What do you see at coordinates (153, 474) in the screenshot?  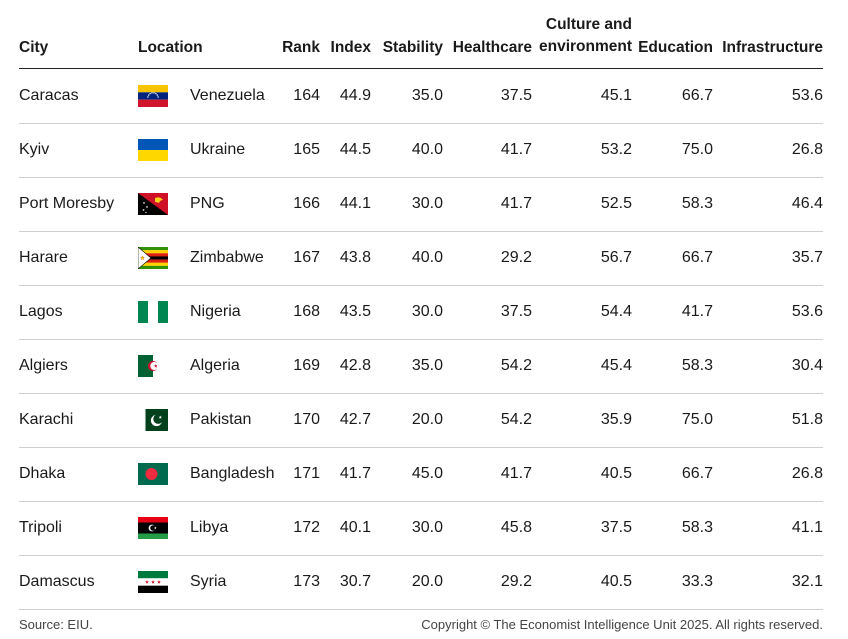 I see `bangladesh-flag-icon` at bounding box center [153, 474].